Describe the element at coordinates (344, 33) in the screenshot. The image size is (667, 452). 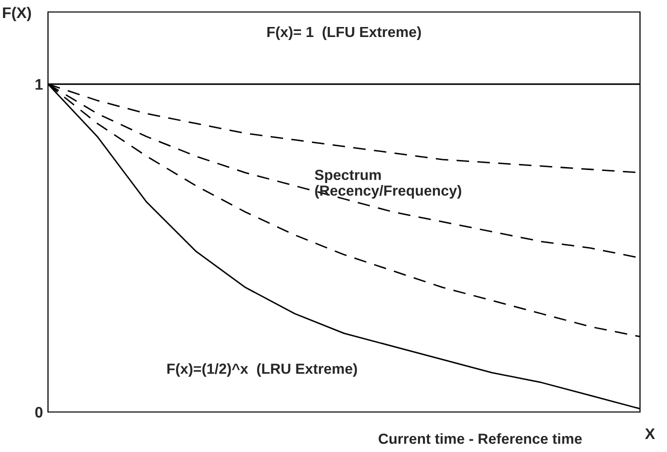
I see `annotation: F(x)= 1 (LFU Extreme)` at that location.